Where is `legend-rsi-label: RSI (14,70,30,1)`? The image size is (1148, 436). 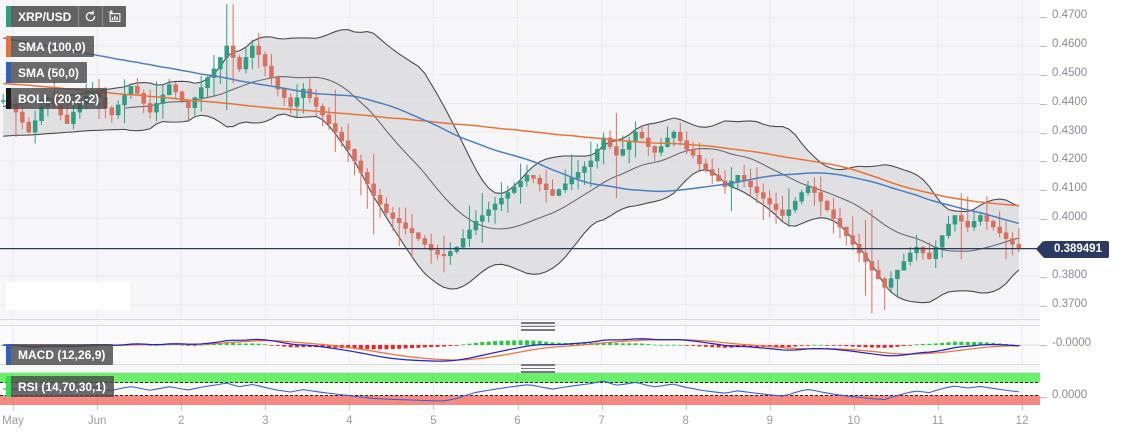 legend-rsi-label: RSI (14,70,30,1) is located at coordinates (62, 386).